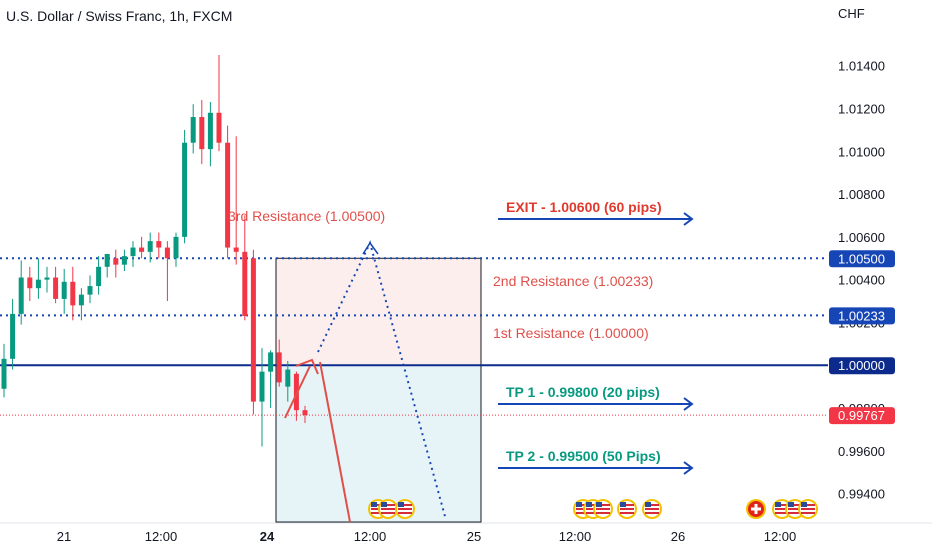 The height and width of the screenshot is (555, 932). Describe the element at coordinates (378, 443) in the screenshot. I see `lower-zone` at that location.